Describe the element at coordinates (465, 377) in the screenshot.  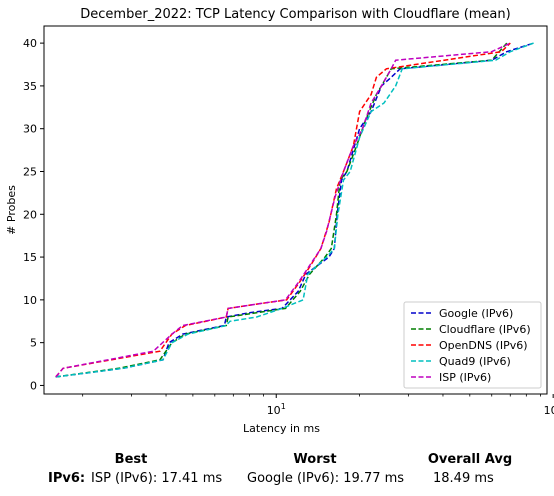
I see `legend-label: ISP (IPv6)` at that location.